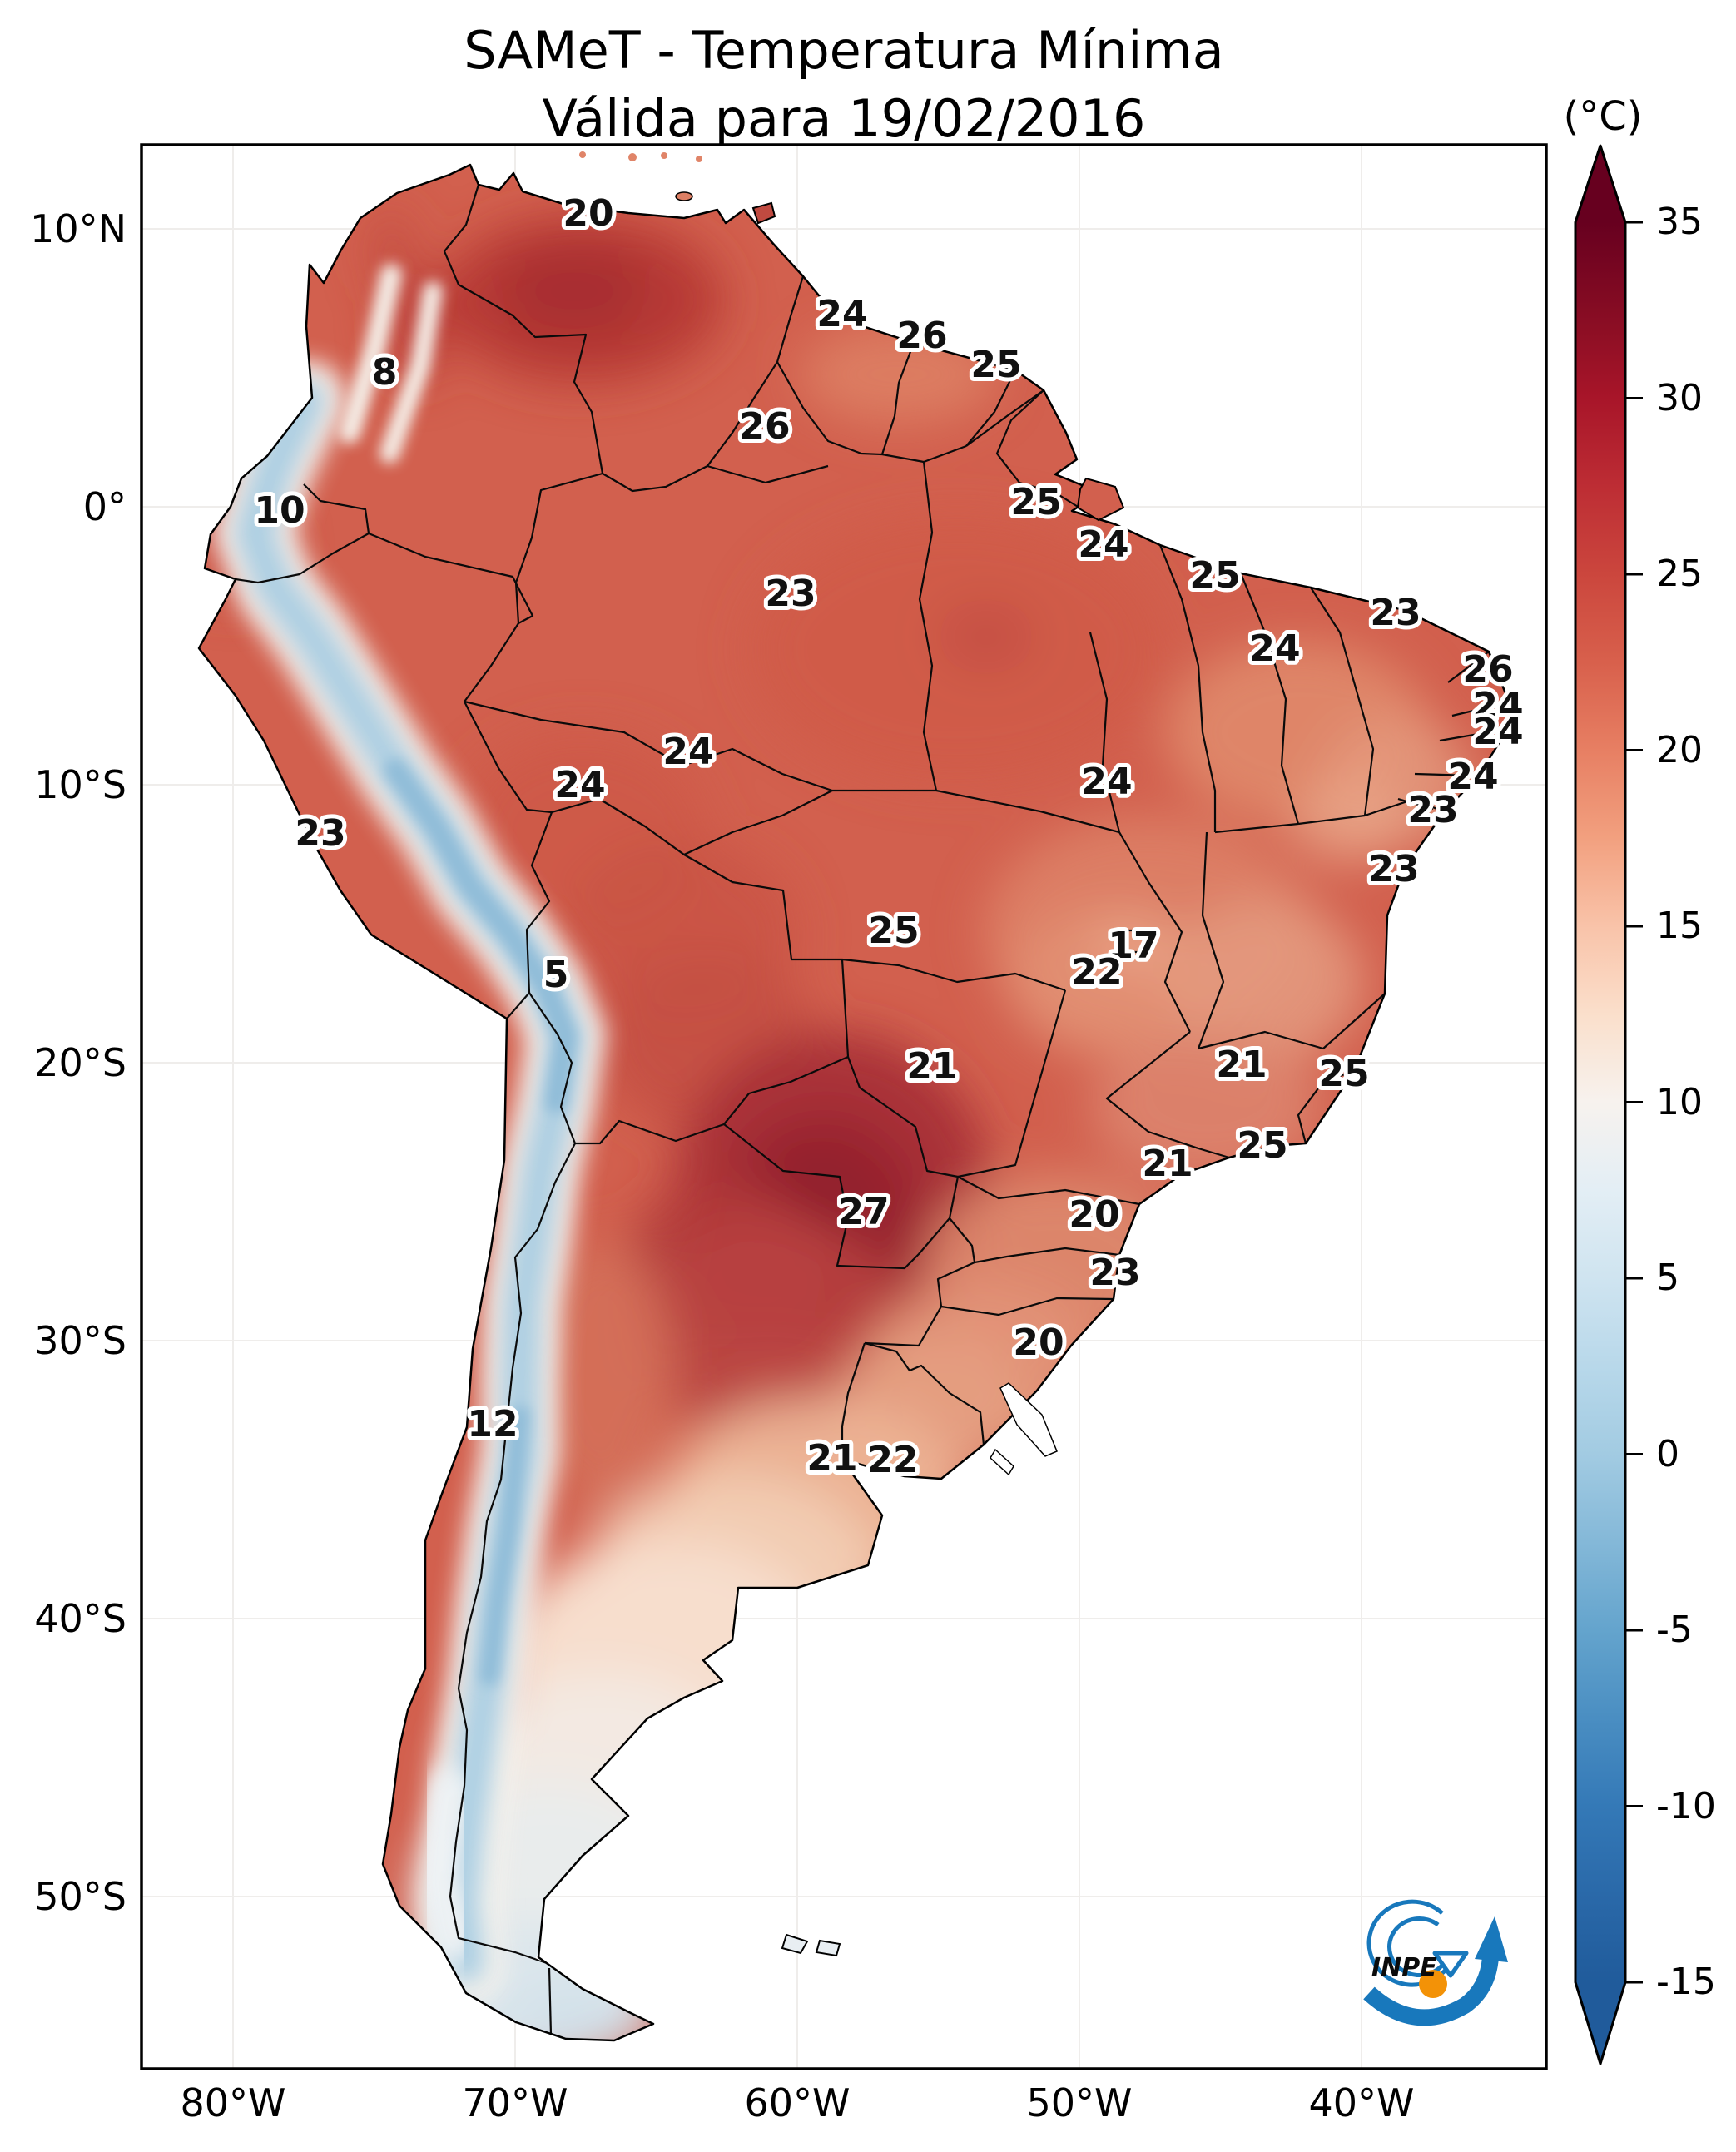 Image resolution: width=1736 pixels, height=2152 pixels. Describe the element at coordinates (385, 372) in the screenshot. I see `temp-label: 8` at that location.